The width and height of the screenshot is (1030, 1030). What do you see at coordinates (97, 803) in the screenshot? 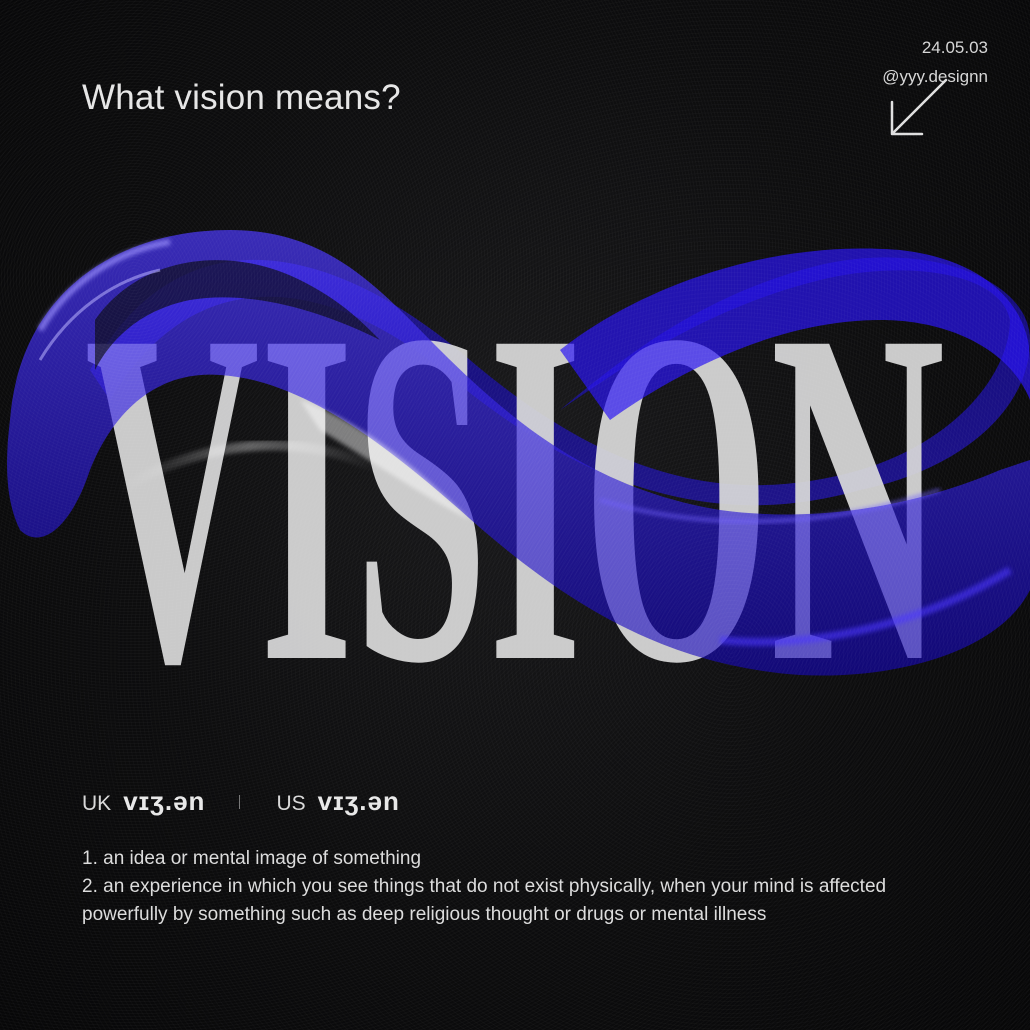
I see `uk-label: UK` at bounding box center [97, 803].